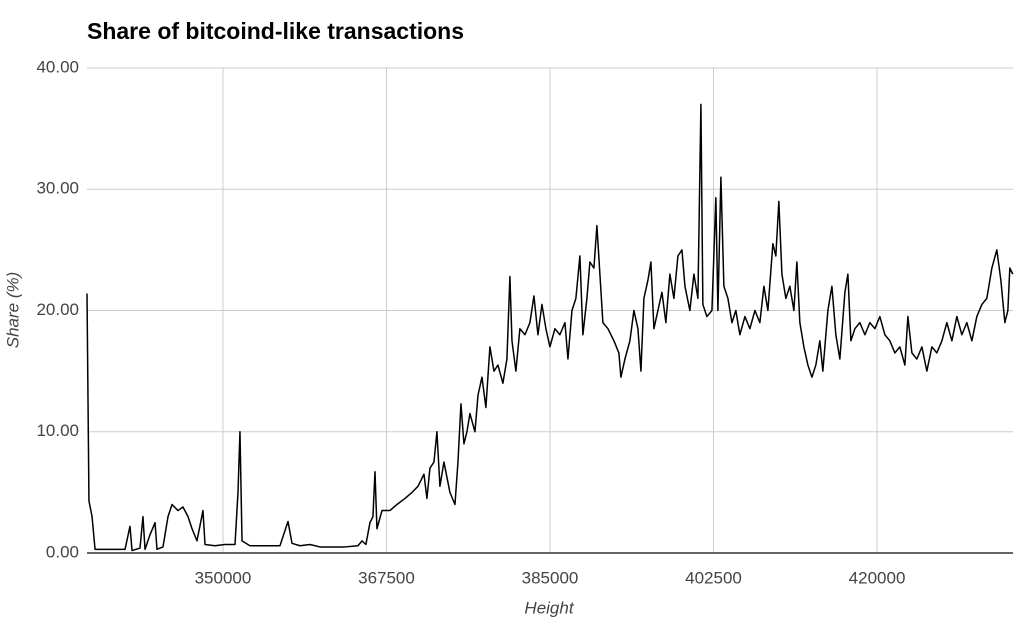 The image size is (1024, 629). Describe the element at coordinates (275, 31) in the screenshot. I see `chart-title: Share of bitcoind-like transactions` at that location.